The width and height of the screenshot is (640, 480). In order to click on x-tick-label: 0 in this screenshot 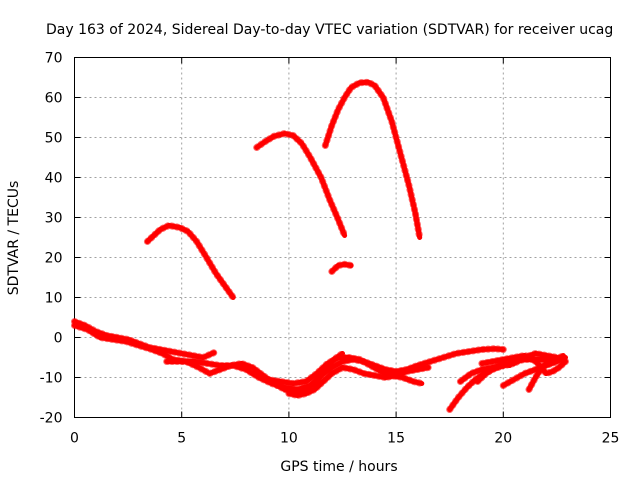, I will do `click(74, 439)`.